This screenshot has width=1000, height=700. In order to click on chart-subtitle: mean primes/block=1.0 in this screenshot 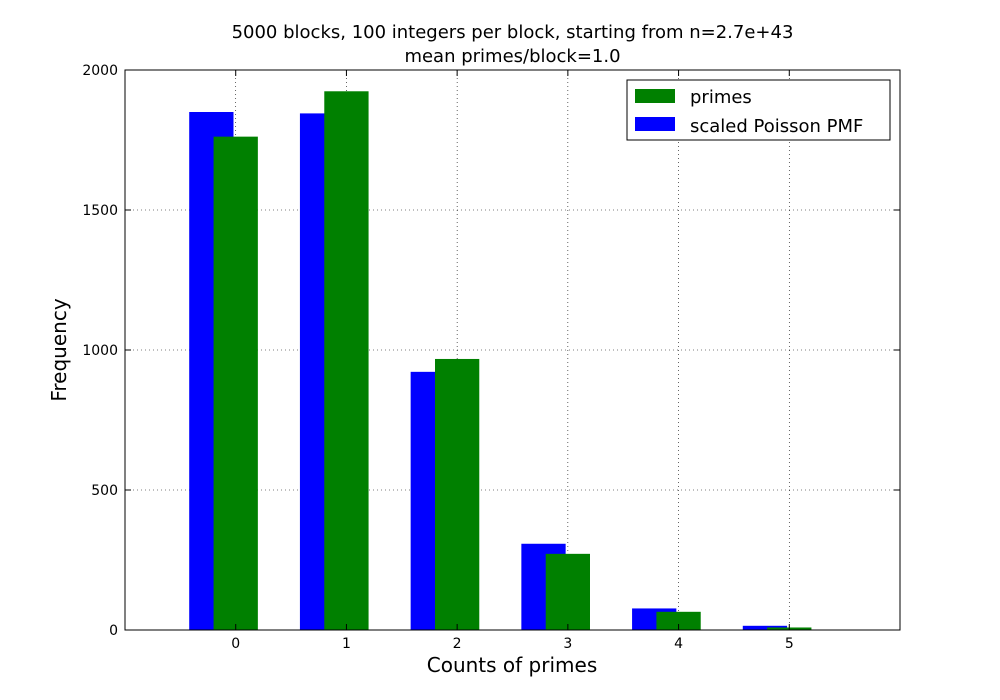, I will do `click(512, 56)`.